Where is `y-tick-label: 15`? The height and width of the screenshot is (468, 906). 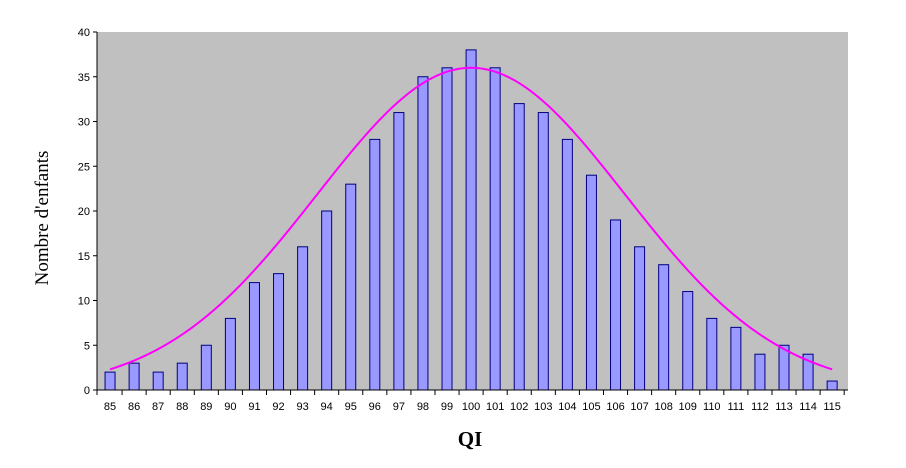
y-tick-label: 15 is located at coordinates (84, 257).